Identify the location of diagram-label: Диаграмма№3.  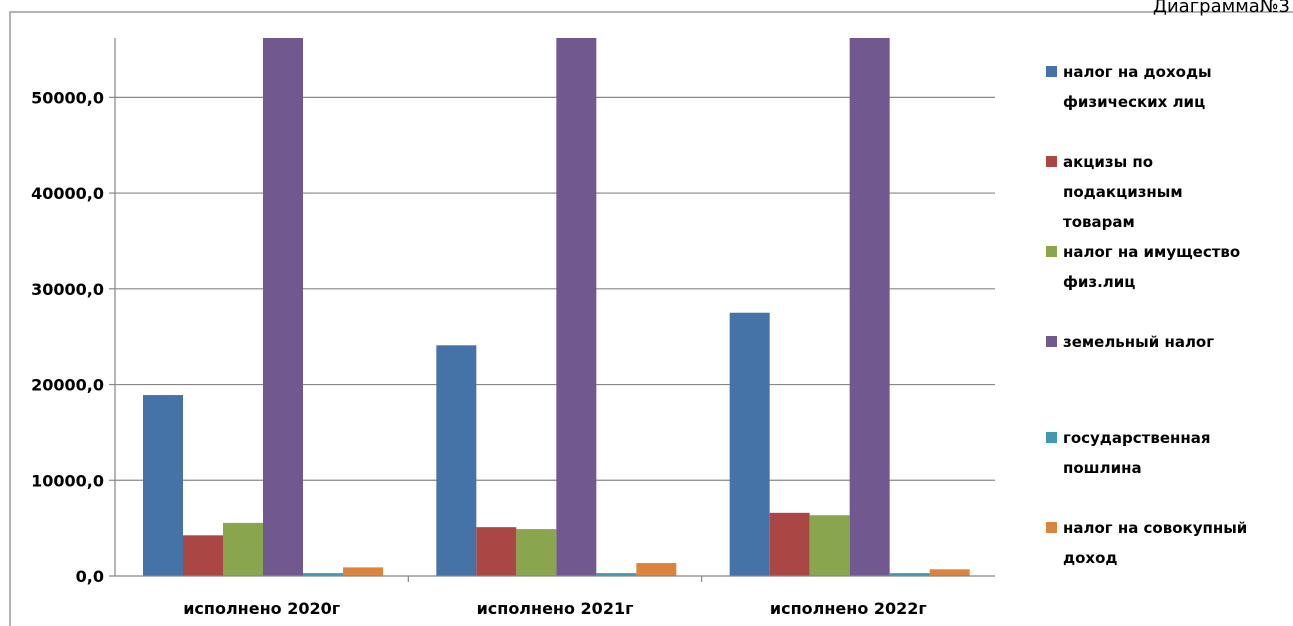
(1221, 8).